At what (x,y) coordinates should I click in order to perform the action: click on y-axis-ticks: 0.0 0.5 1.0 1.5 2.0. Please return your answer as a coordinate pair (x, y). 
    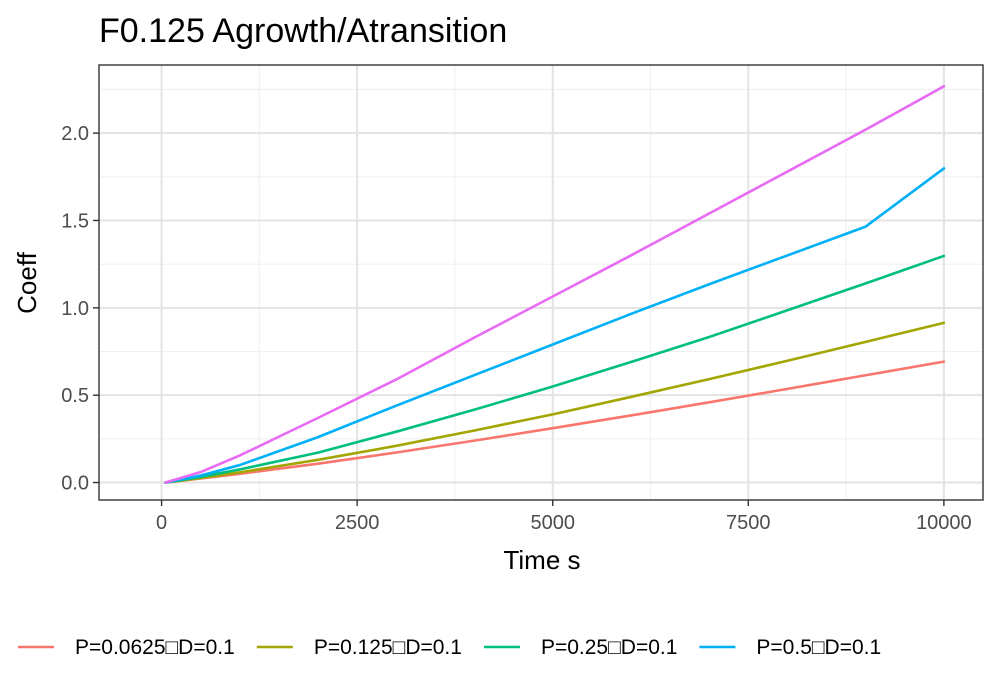
    Looking at the image, I should click on (80, 309).